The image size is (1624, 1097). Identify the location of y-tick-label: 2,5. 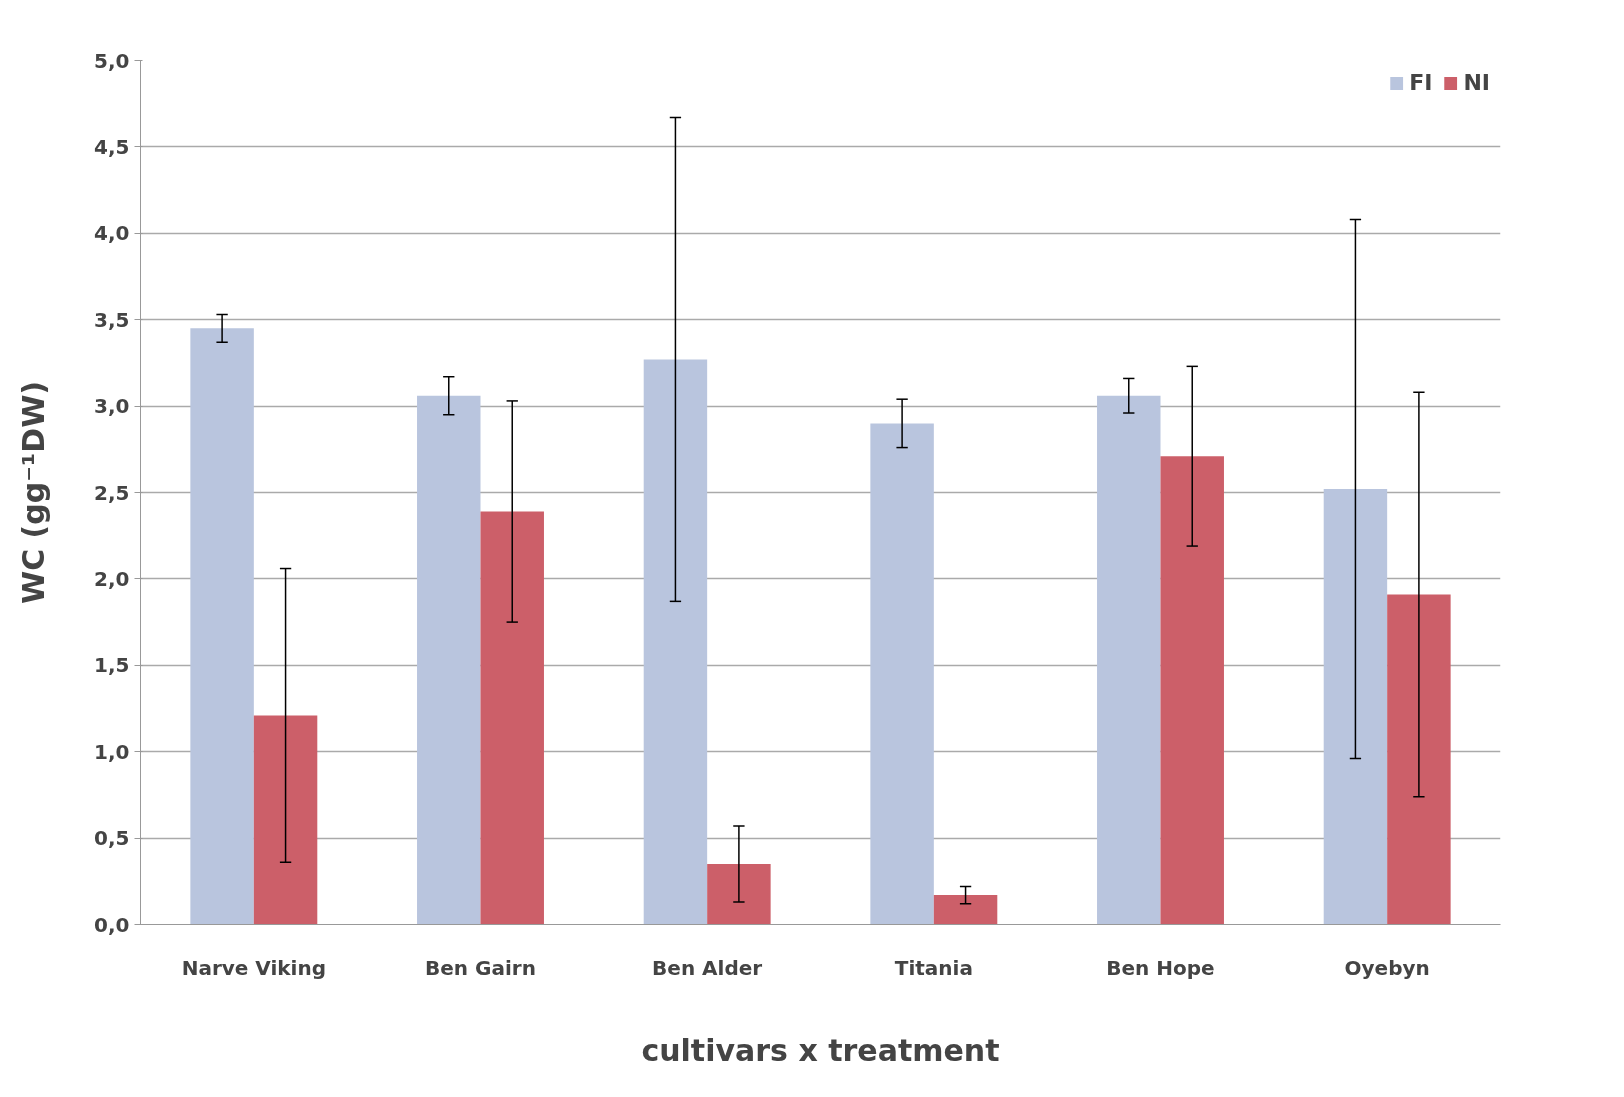
(112, 492).